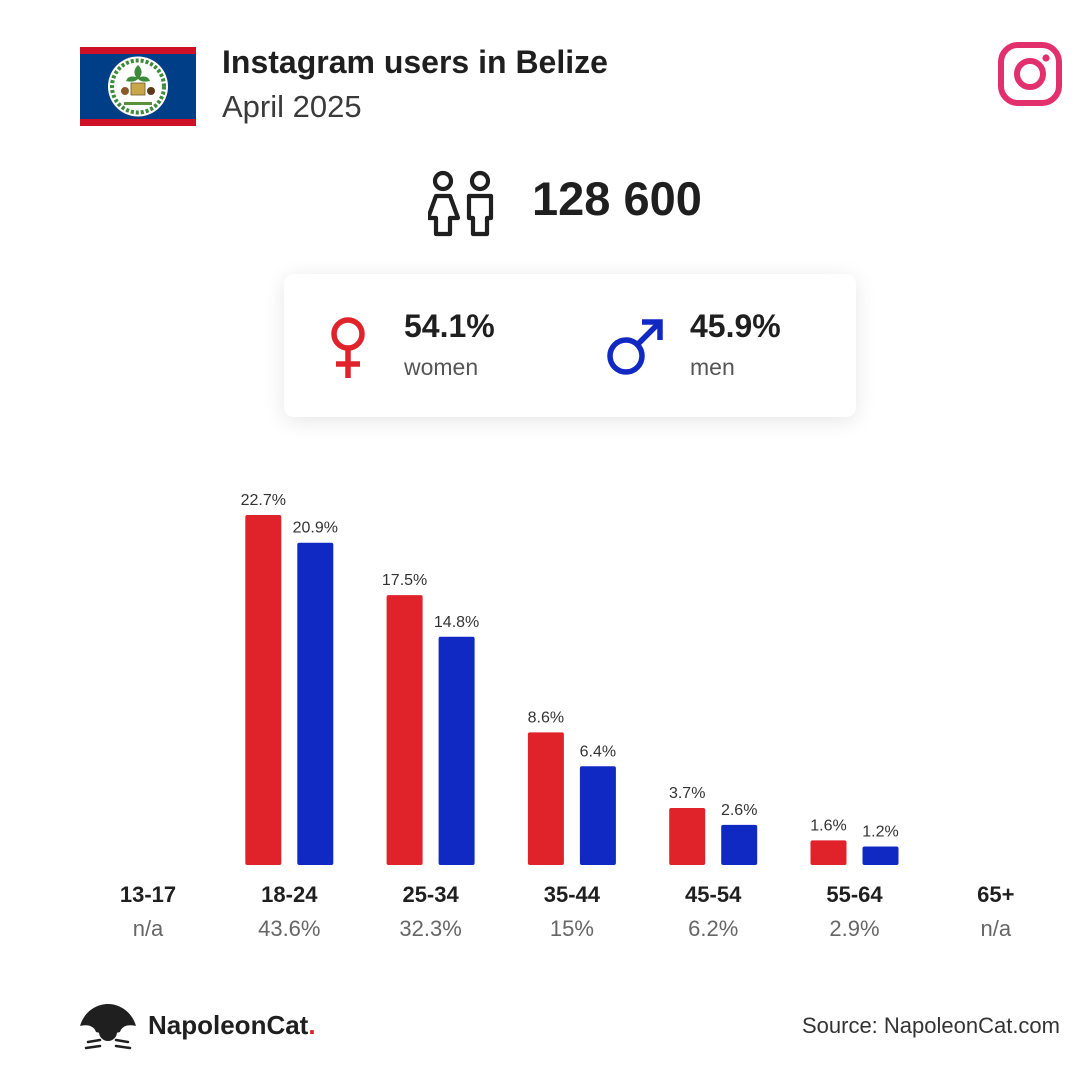 This screenshot has width=1080, height=1080. What do you see at coordinates (713, 928) in the screenshot?
I see `age-group-total: 6.2%` at bounding box center [713, 928].